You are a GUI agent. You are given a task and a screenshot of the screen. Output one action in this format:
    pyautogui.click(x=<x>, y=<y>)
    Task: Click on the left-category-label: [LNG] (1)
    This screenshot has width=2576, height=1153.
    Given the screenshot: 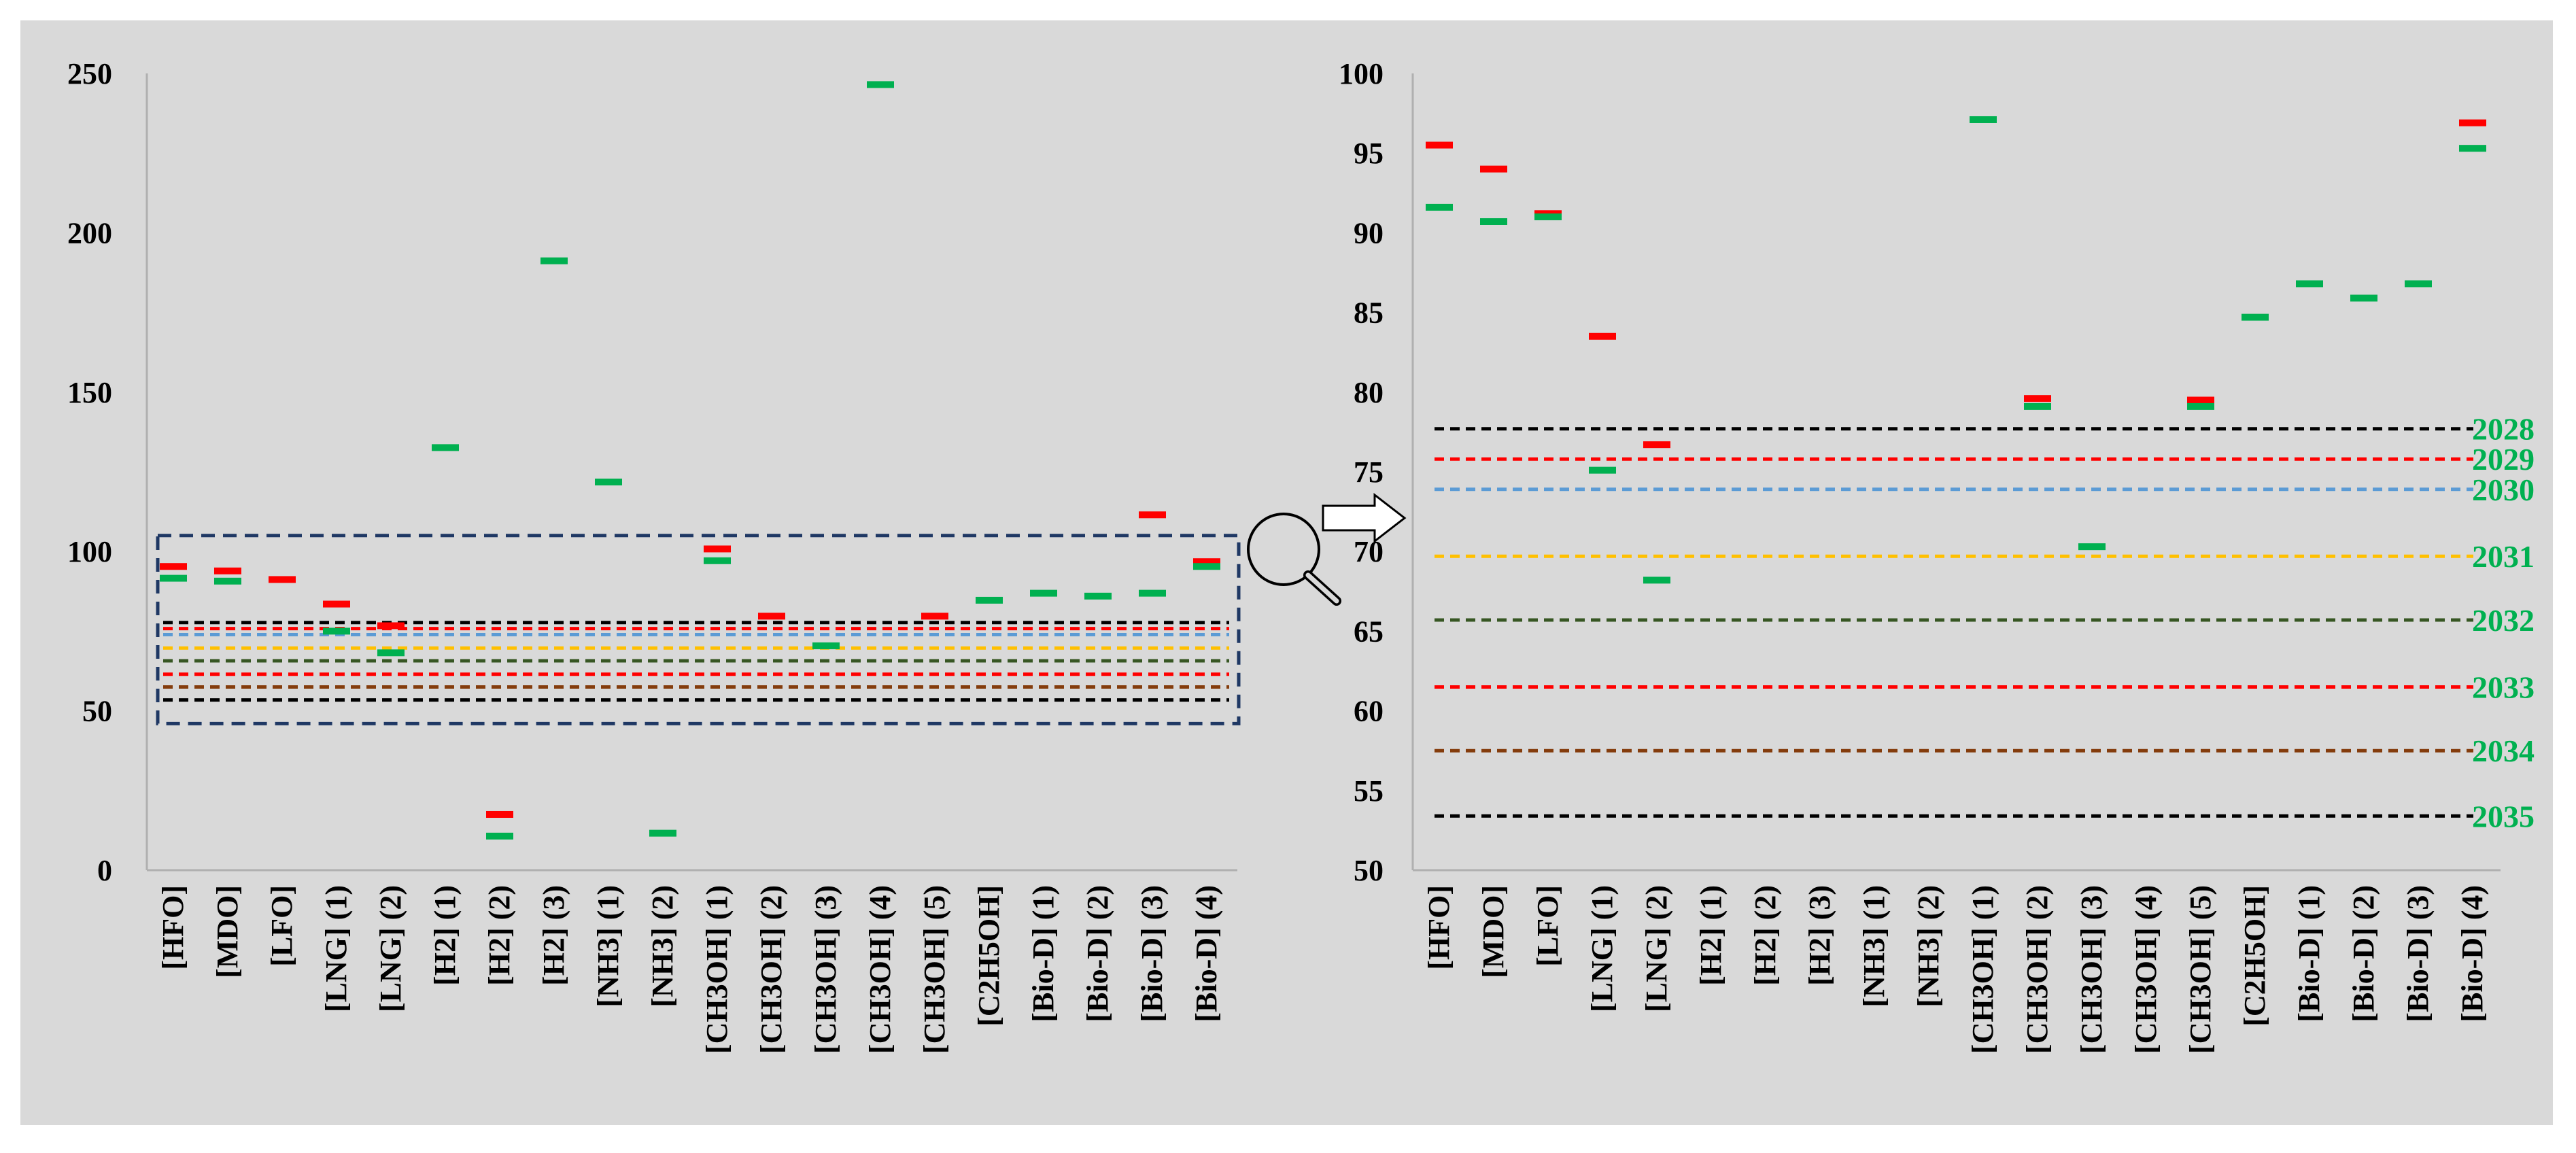 What is the action you would take?
    pyautogui.click(x=336, y=949)
    